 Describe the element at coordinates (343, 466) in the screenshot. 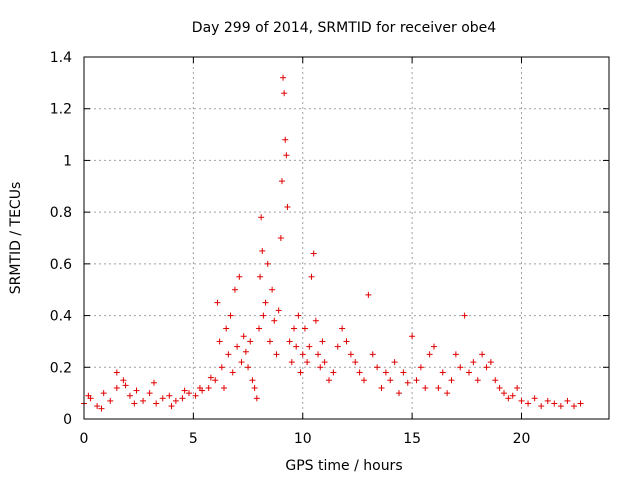

I see `x-axis-label: GPS time / hours` at that location.